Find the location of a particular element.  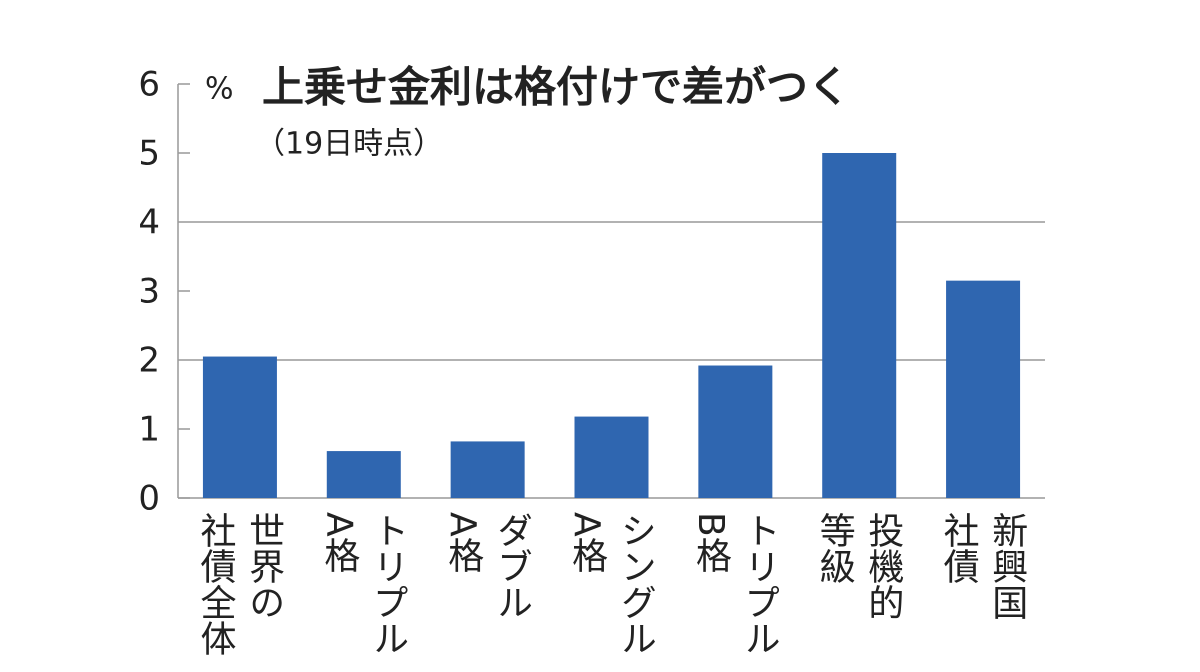

x-tick-label: 世界の 社債全体 is located at coordinates (239, 584).